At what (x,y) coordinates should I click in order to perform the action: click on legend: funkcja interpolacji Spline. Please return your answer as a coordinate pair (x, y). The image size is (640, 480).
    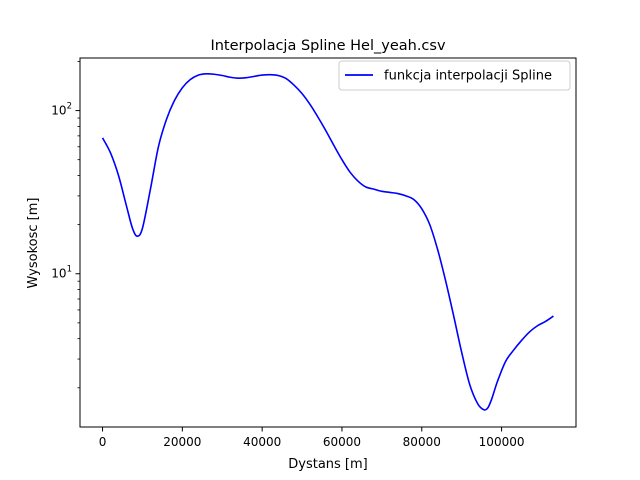
    Looking at the image, I should click on (454, 75).